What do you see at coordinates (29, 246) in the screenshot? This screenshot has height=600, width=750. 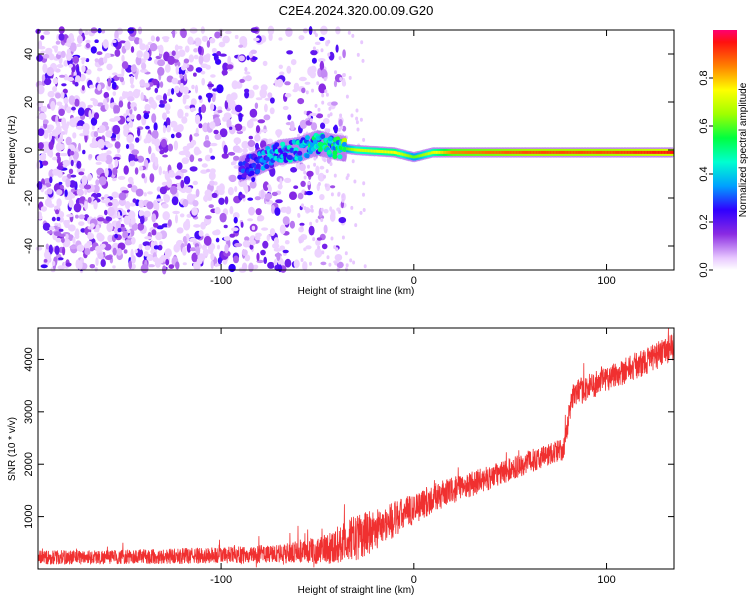 I see `y-tick-label: -40` at bounding box center [29, 246].